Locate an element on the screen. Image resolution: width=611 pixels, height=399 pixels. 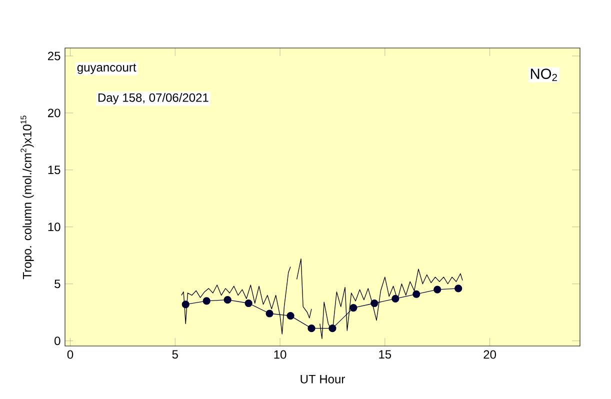
y-tick-label: 20 is located at coordinates (54, 113).